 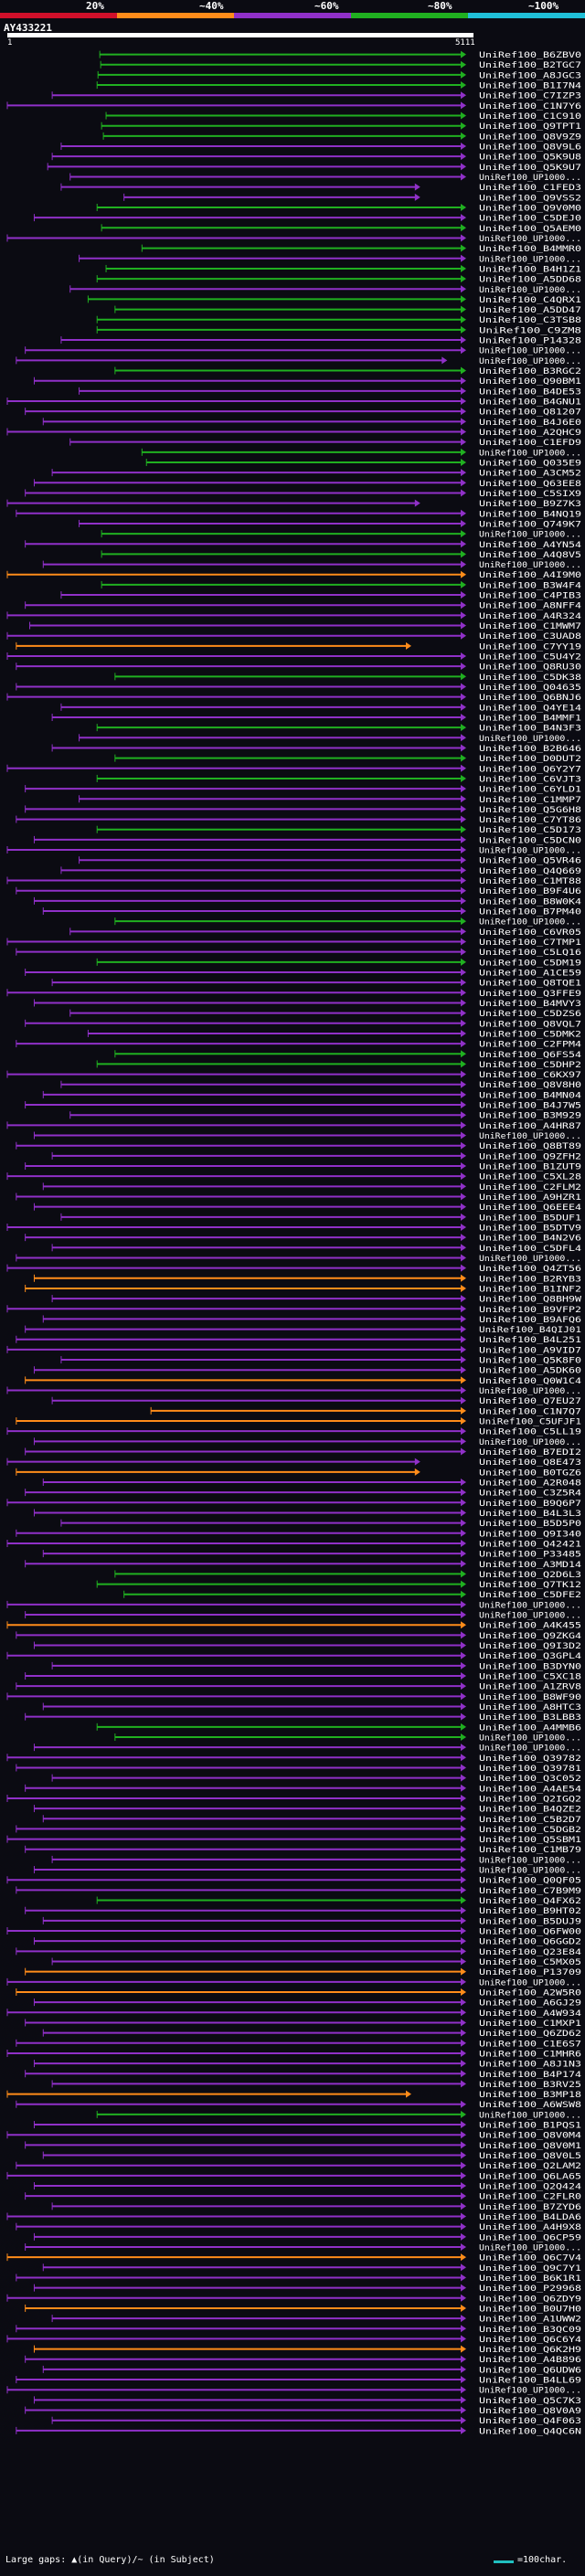 What do you see at coordinates (530, 1534) in the screenshot?
I see `hit-label: UniRef100_Q9I340` at bounding box center [530, 1534].